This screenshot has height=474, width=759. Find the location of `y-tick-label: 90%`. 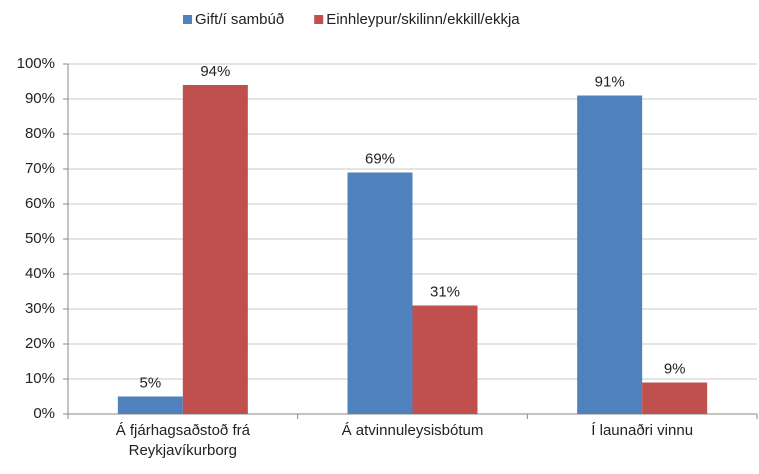

y-tick-label: 90% is located at coordinates (40, 98).